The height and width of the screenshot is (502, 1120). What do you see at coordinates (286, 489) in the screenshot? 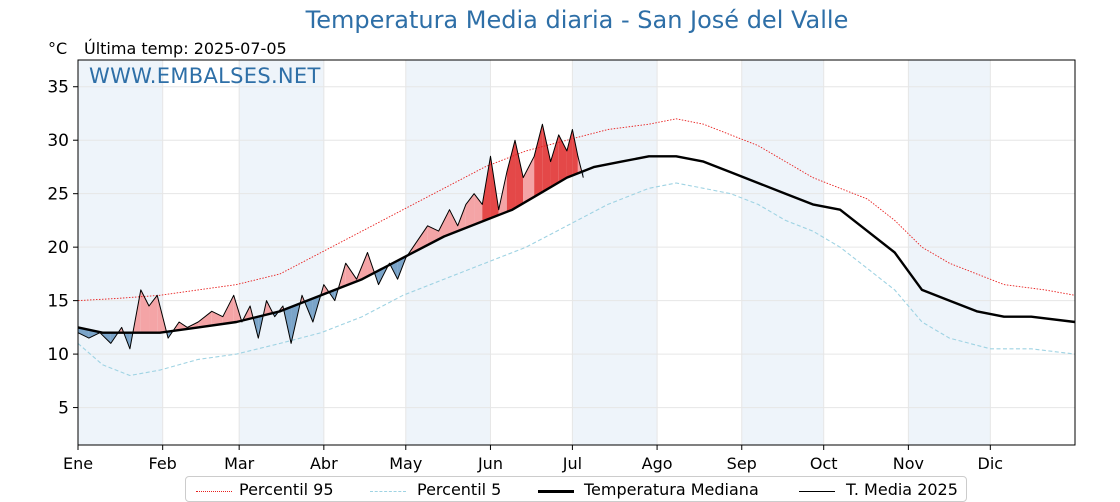
I see `legend-label-p95: Percentil 95` at bounding box center [286, 489].